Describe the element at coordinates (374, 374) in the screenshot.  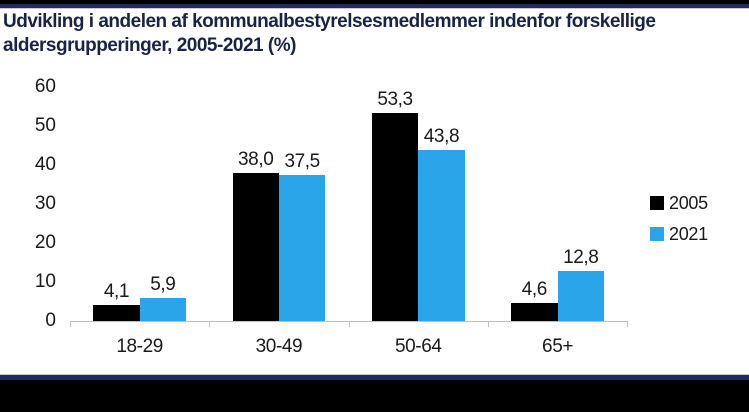
I see `bottom-hairline` at that location.